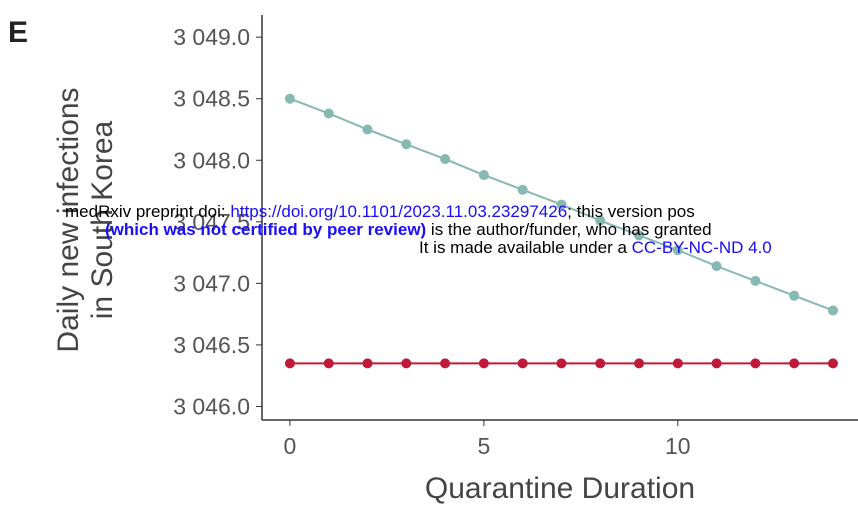 The height and width of the screenshot is (518, 858). I want to click on x-tick-label: 0, so click(290, 446).